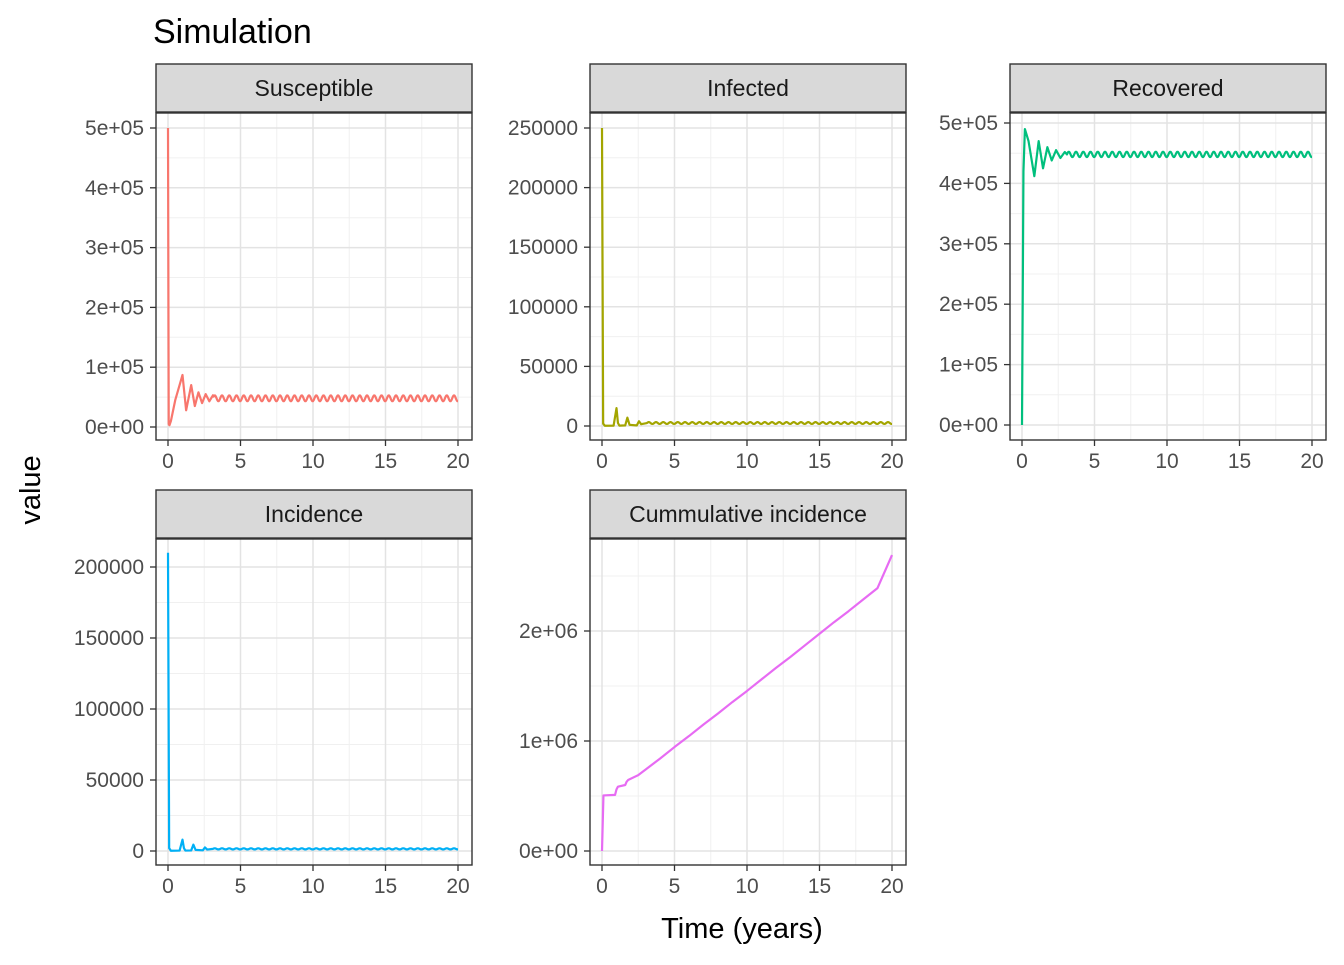 This screenshot has height=965, width=1344. I want to click on strip-label-infected: Infected, so click(748, 88).